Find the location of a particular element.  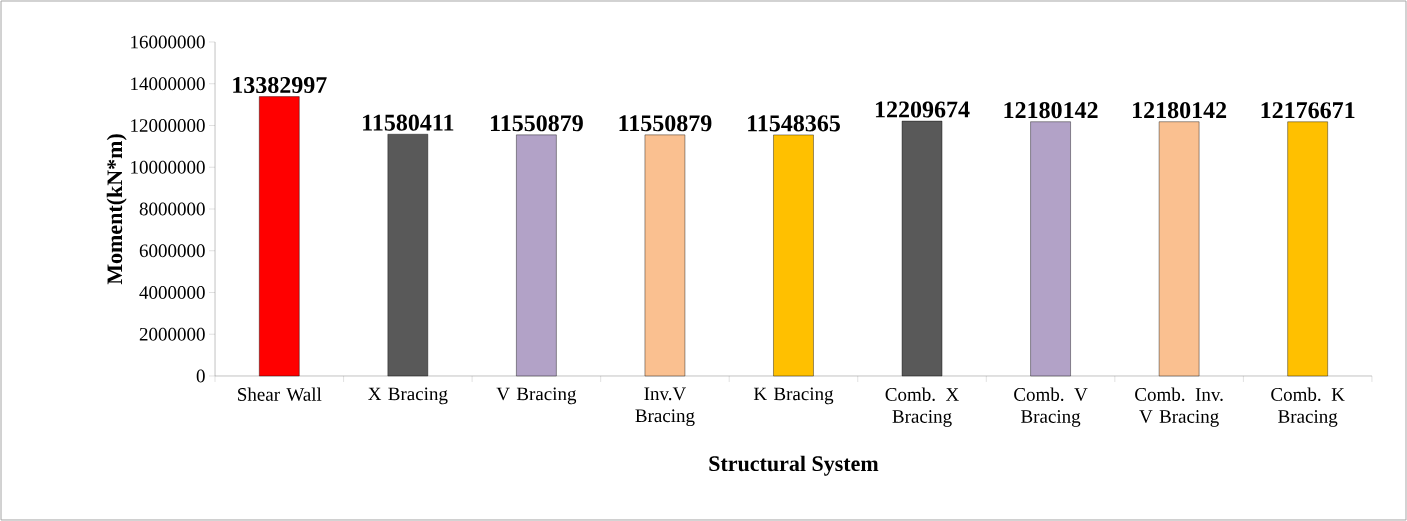

x-tick-label: K Bracing is located at coordinates (793, 396).